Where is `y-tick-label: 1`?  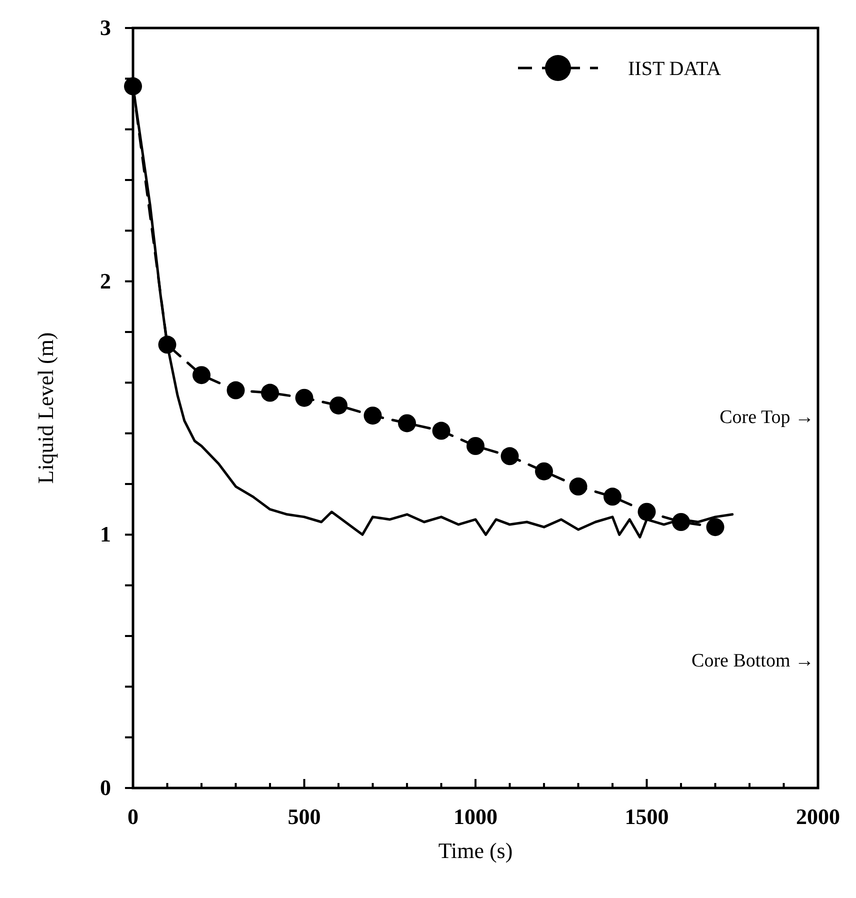
y-tick-label: 1 is located at coordinates (105, 534).